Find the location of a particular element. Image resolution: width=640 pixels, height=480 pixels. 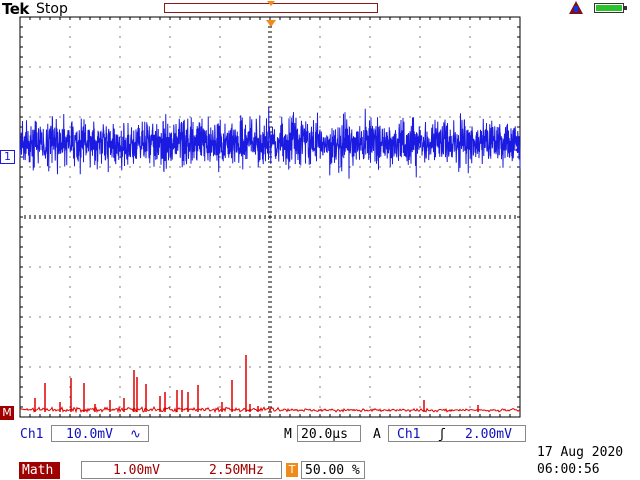

trigger-position-marker-icon is located at coordinates (271, 3).